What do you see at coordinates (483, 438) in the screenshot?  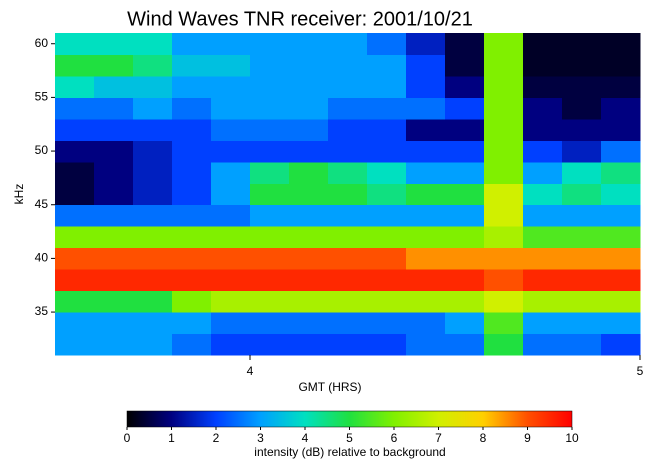 I see `colorbar-tick-label: 8` at bounding box center [483, 438].